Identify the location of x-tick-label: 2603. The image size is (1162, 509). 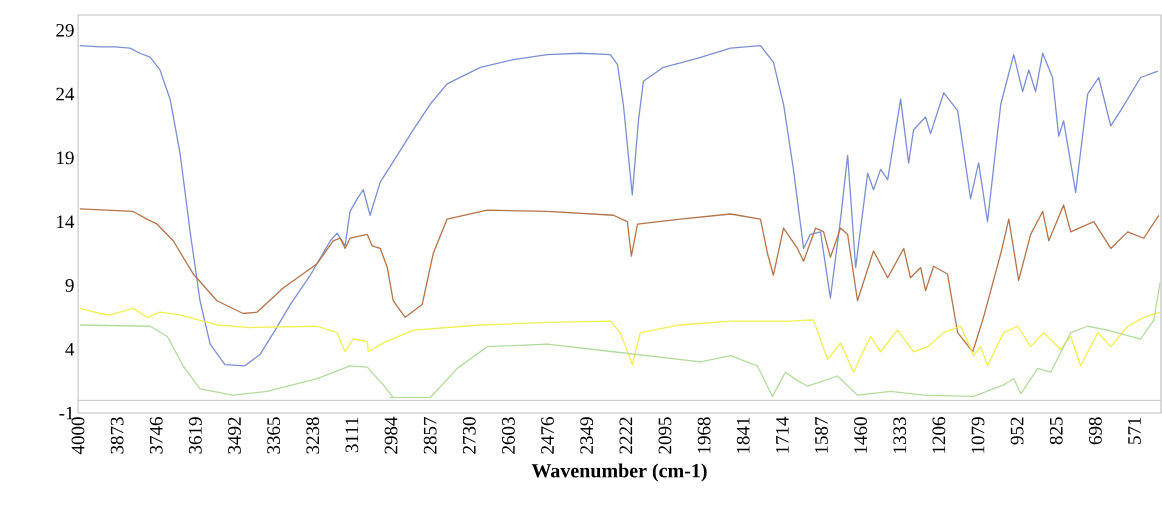
(508, 435).